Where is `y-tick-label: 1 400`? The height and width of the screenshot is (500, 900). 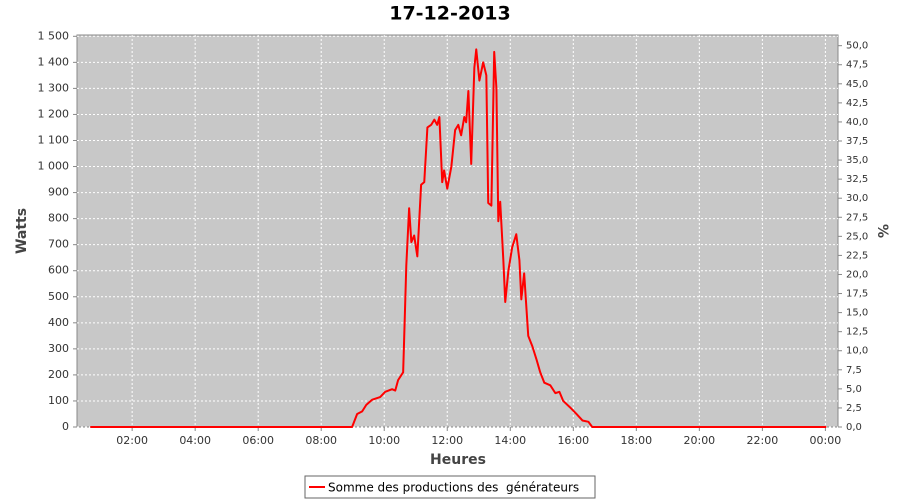
y-tick-label: 1 400 is located at coordinates (54, 61).